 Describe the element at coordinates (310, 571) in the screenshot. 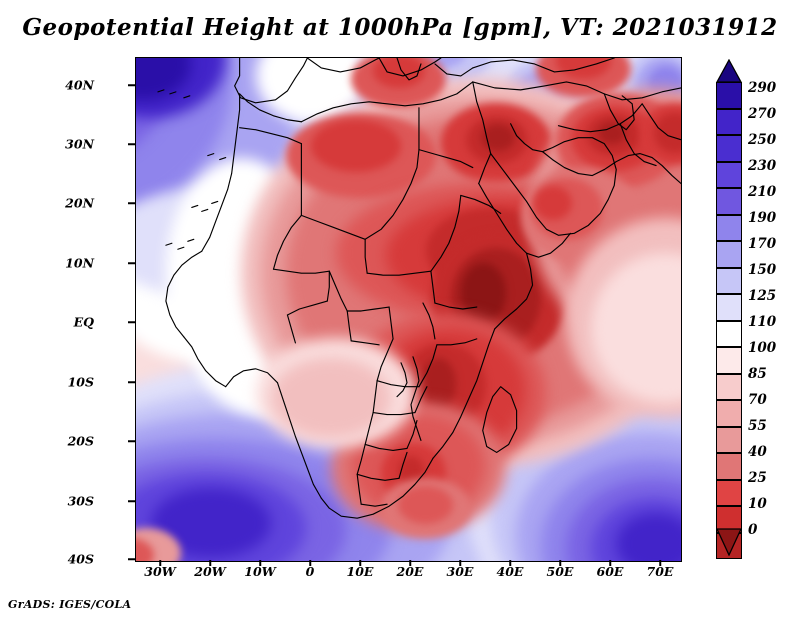

I see `x-tick-label: 0` at that location.